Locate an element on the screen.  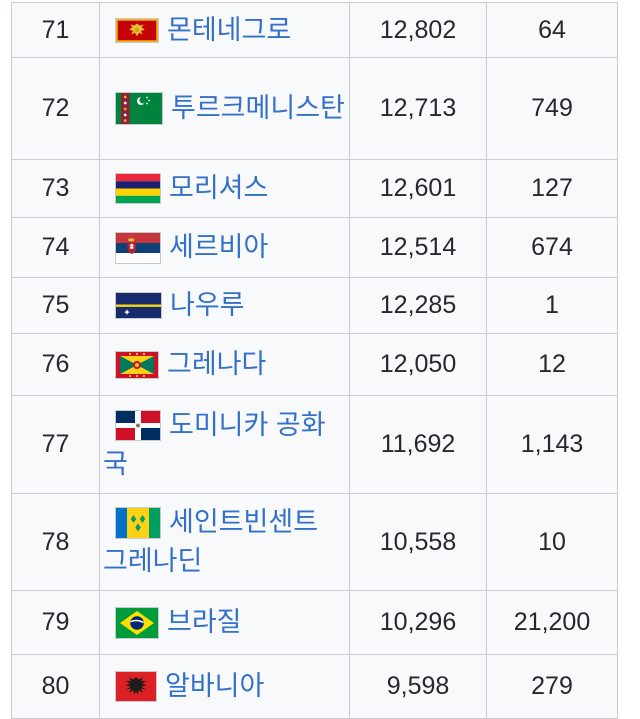
table-row: 74 세르비아 12,514 674 is located at coordinates (314, 247).